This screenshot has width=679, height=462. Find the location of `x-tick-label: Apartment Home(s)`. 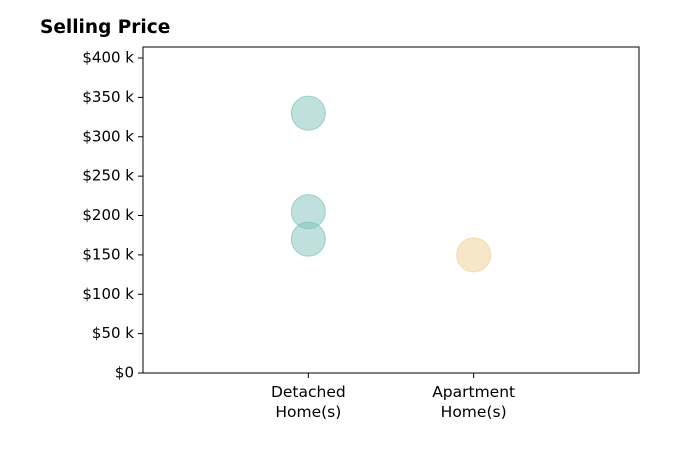

x-tick-label: Apartment Home(s) is located at coordinates (474, 402).